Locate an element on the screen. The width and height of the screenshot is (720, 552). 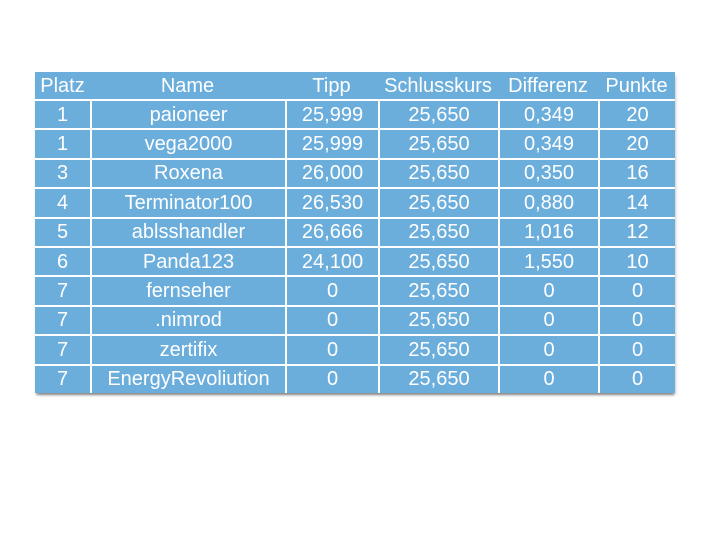
table-row: 7 .nimrod 0 25,650 0 0 is located at coordinates (355, 319).